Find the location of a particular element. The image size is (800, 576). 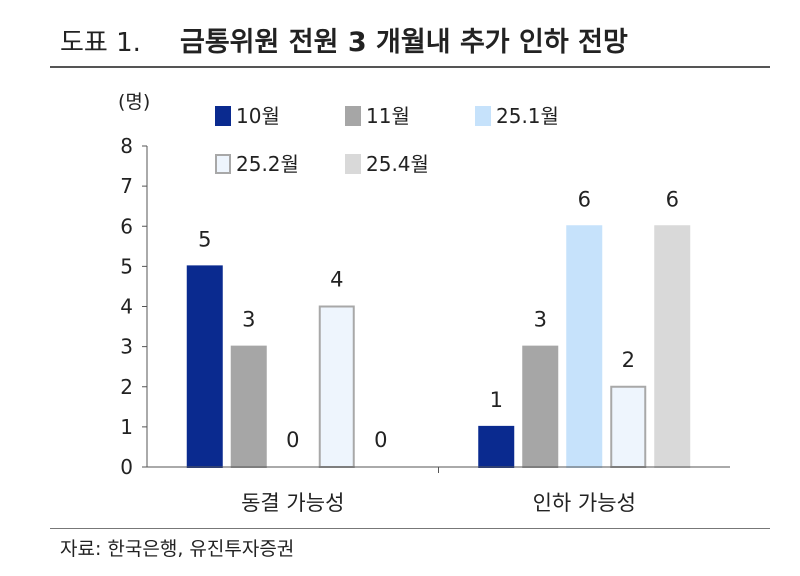

x-category-label: 인하 가능성 is located at coordinates (584, 503).